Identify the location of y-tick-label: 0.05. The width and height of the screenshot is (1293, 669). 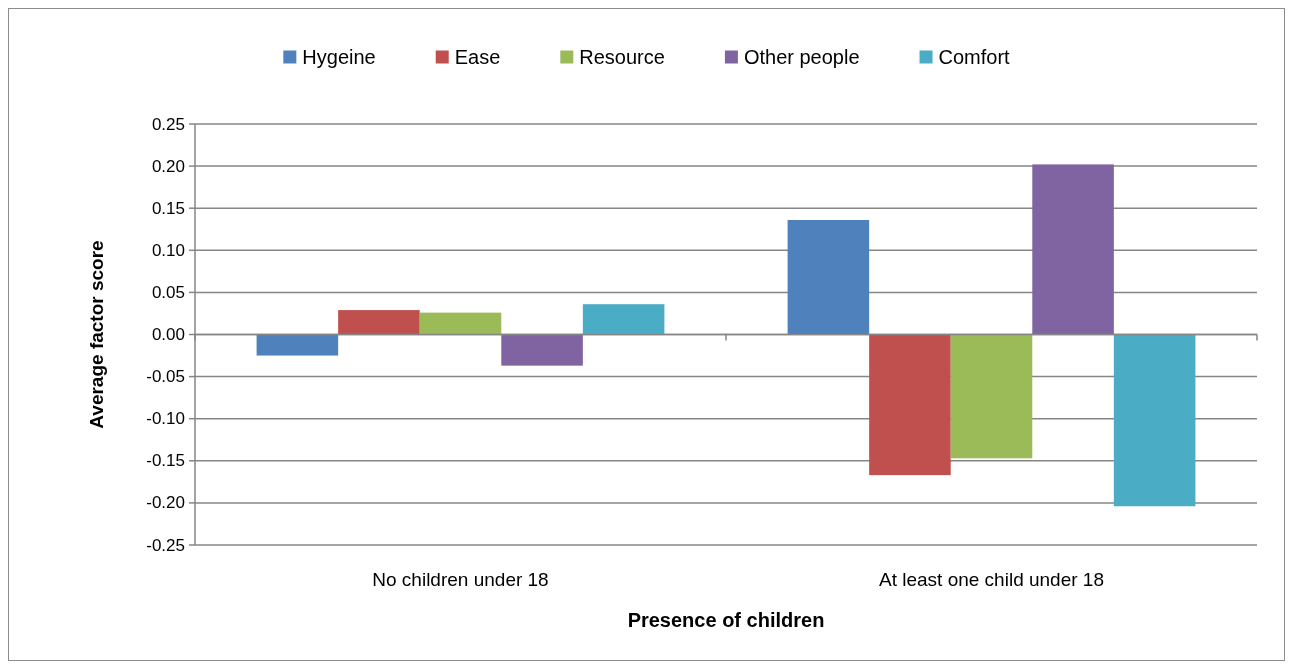
(168, 292).